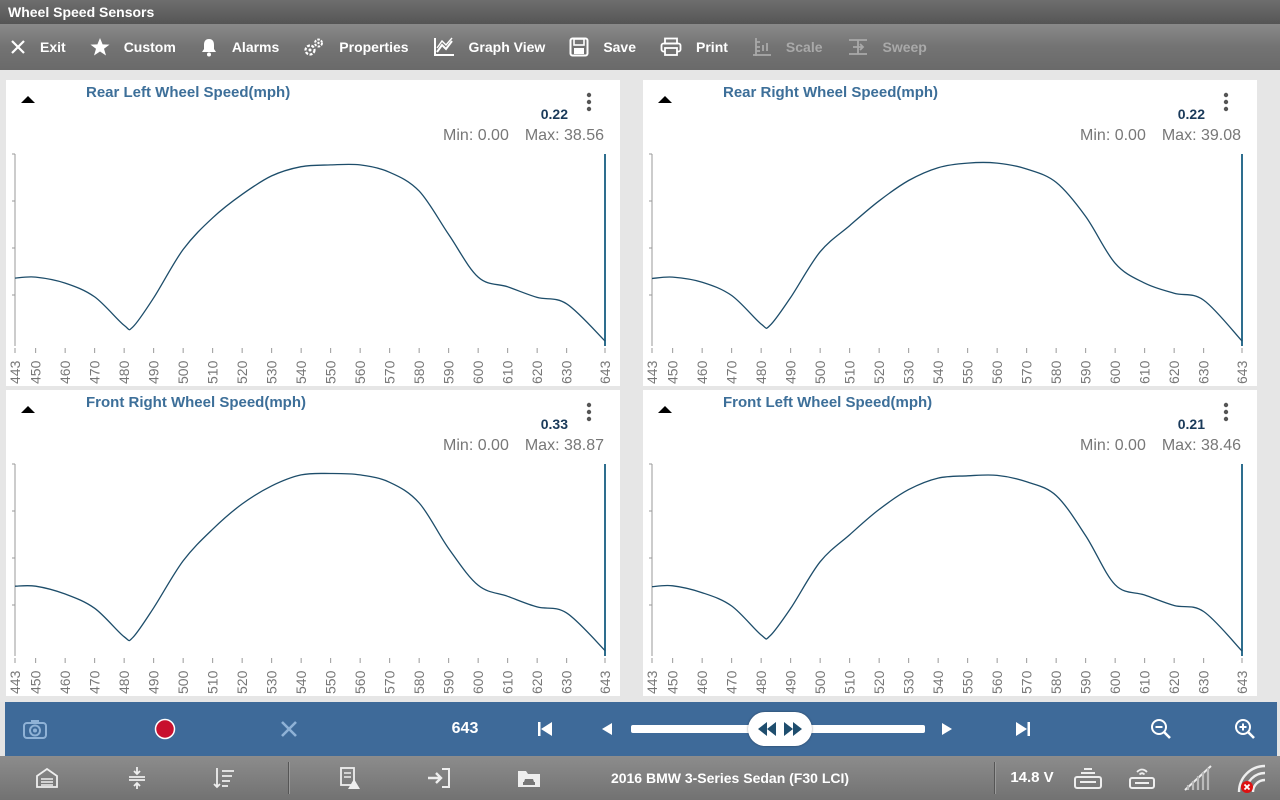 Image resolution: width=1280 pixels, height=800 pixels. What do you see at coordinates (476, 135) in the screenshot?
I see `min-value: Min: 0.00` at bounding box center [476, 135].